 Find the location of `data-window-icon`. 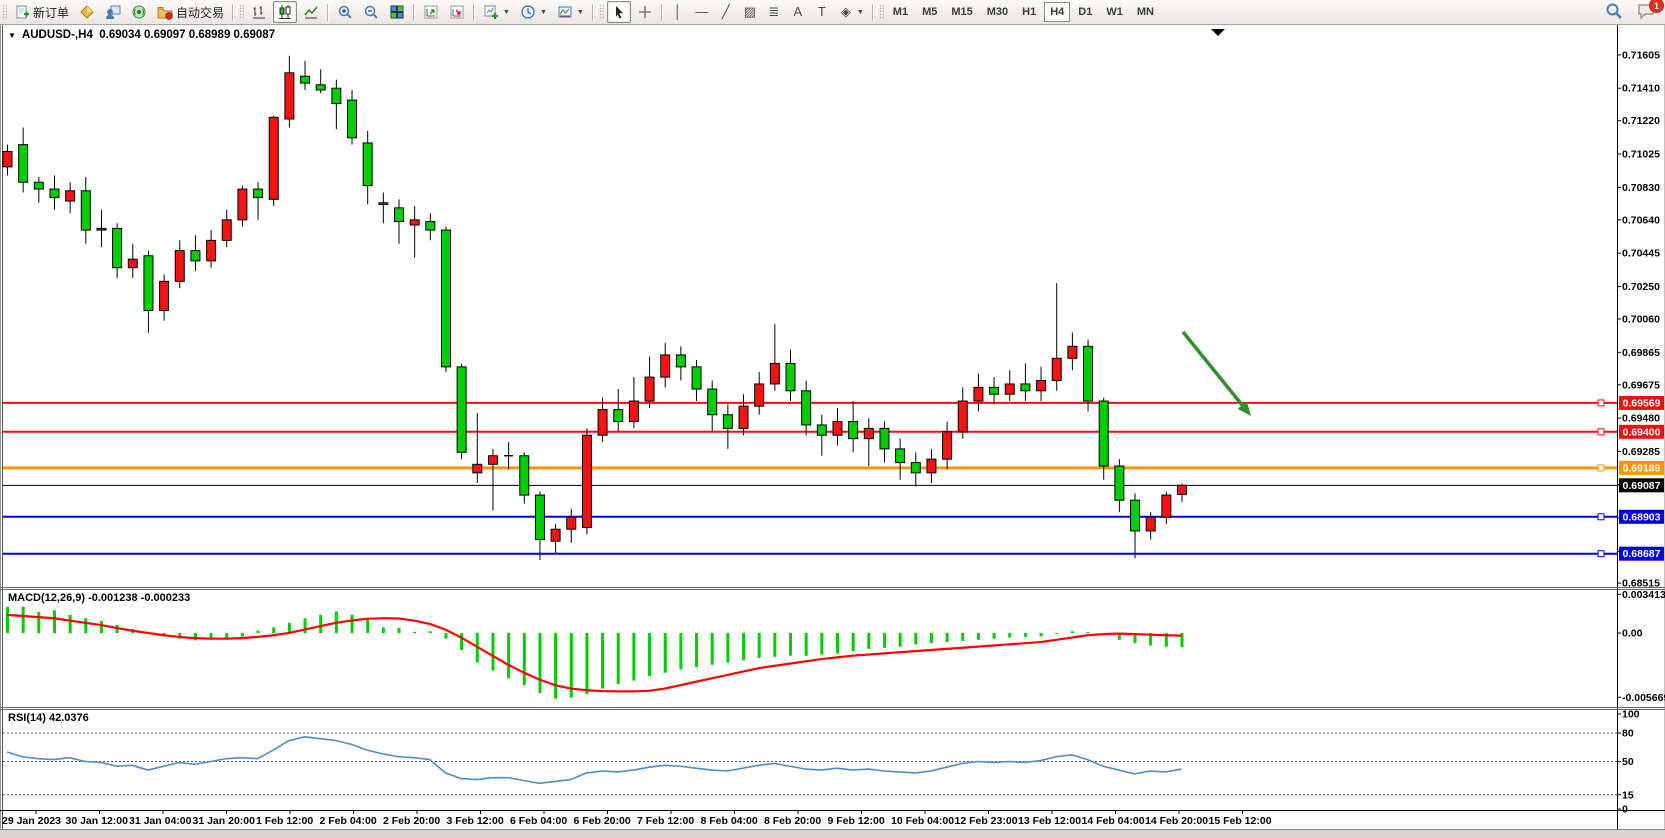

data-window-icon is located at coordinates (113, 12).